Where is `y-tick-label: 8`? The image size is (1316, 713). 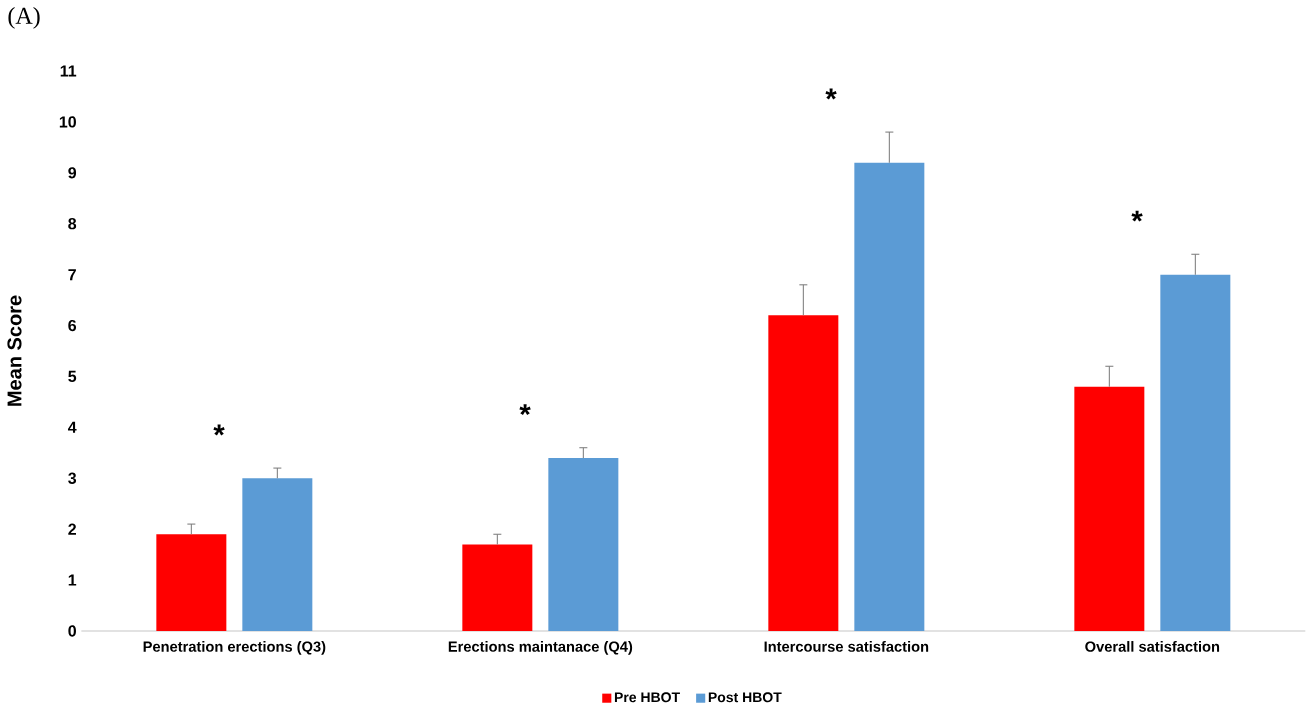
y-tick-label: 8 is located at coordinates (72, 224).